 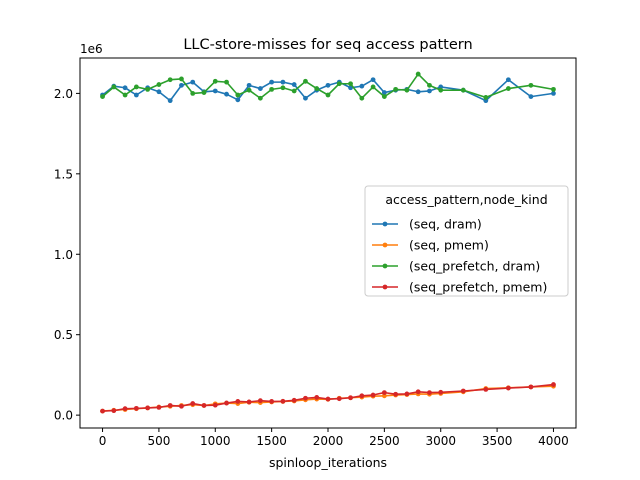 What do you see at coordinates (91, 49) in the screenshot?
I see `y-offset-label: 1e6` at bounding box center [91, 49].